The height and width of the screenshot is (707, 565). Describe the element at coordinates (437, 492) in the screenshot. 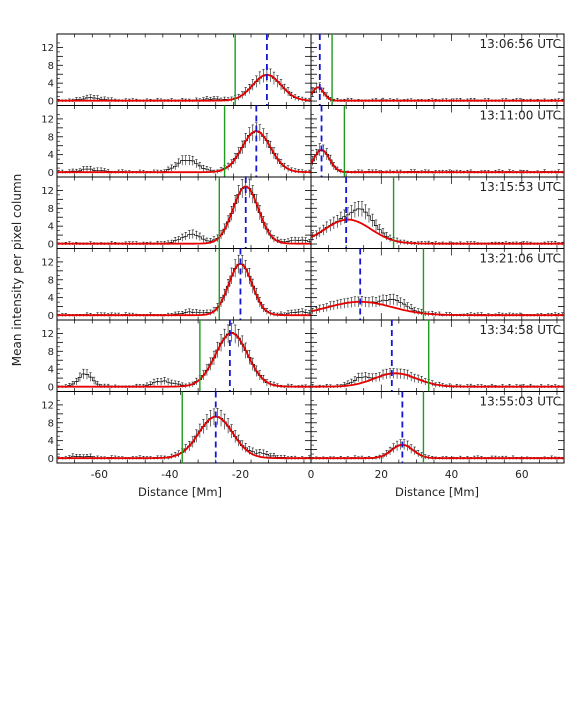

I see `x-axis-label-right: Distance [Mm]` at that location.